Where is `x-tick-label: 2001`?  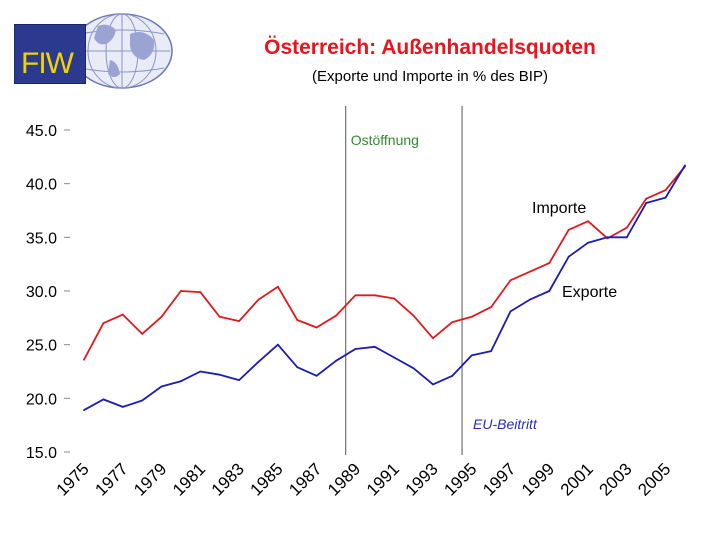 x-tick-label: 2001 is located at coordinates (577, 479).